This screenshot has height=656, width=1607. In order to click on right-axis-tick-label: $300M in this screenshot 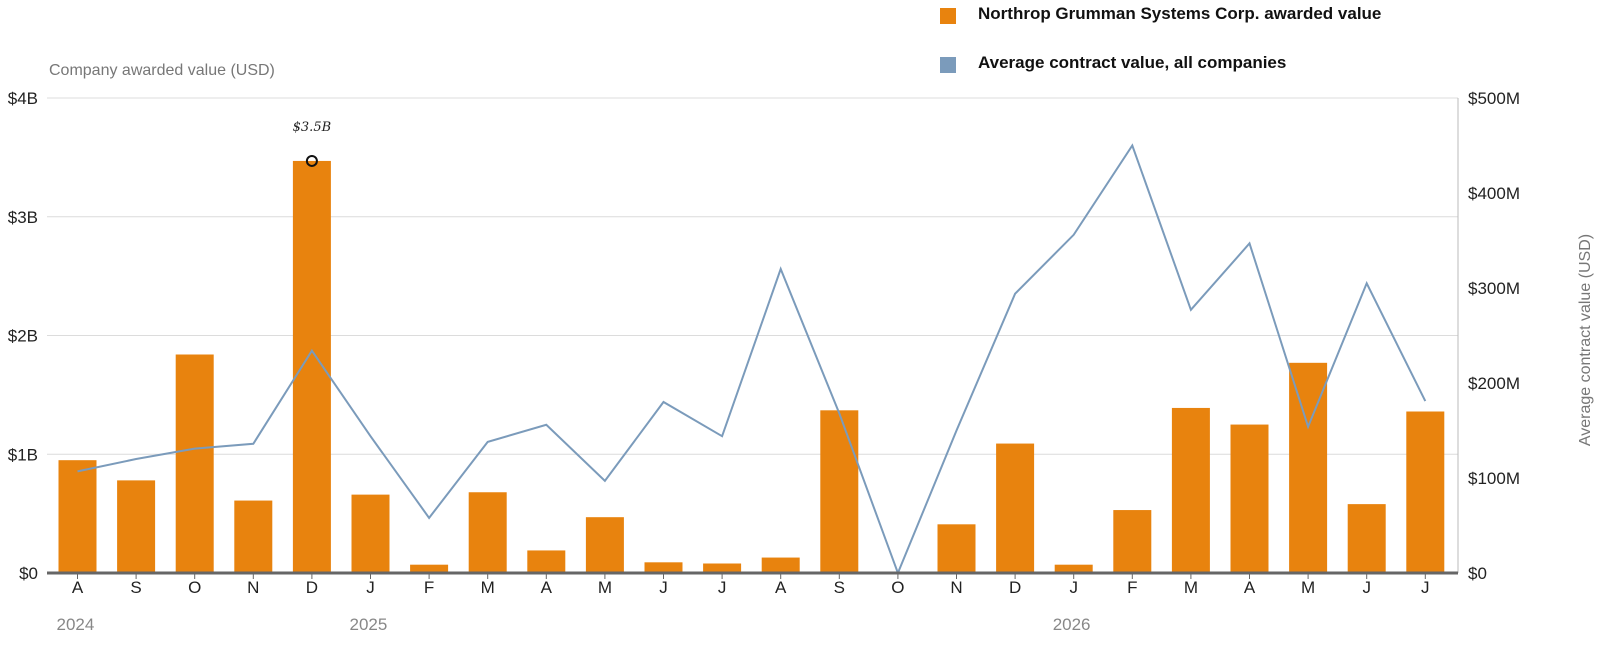, I will do `click(1494, 288)`.